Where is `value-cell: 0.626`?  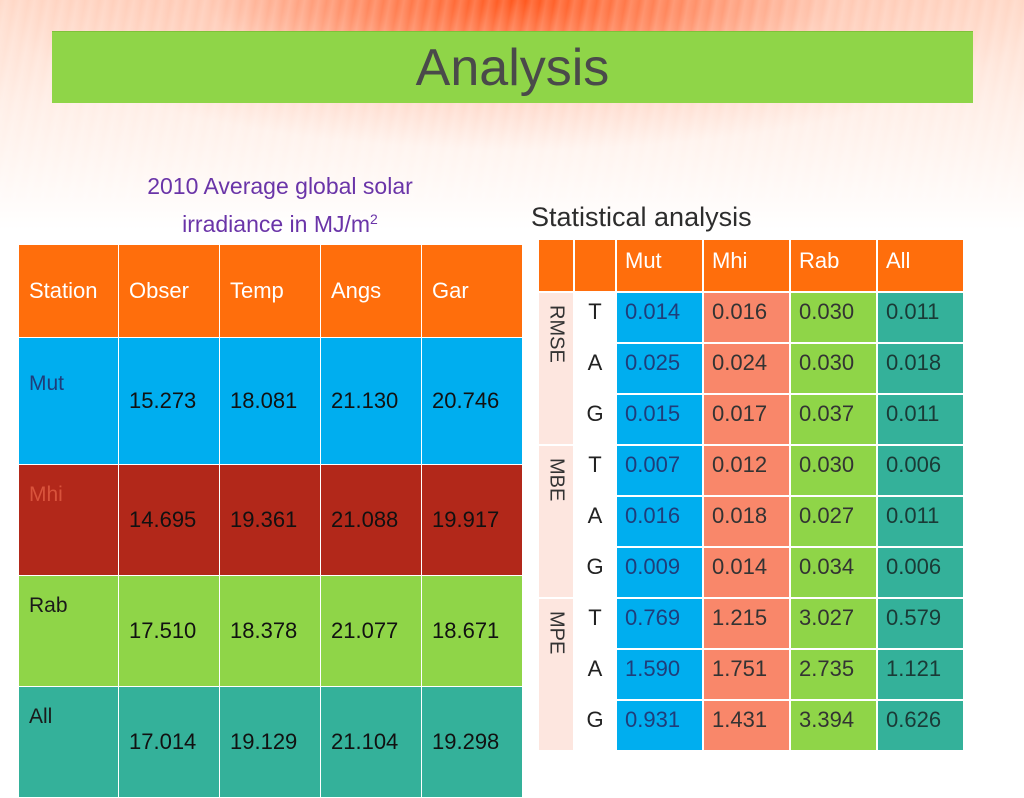 value-cell: 0.626 is located at coordinates (920, 725).